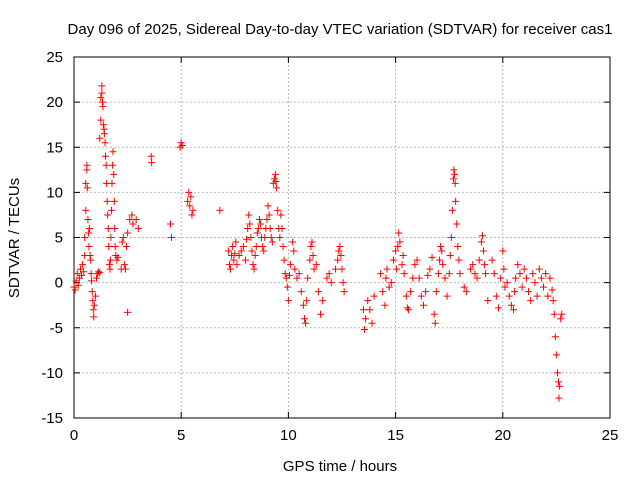 This screenshot has width=640, height=480. What do you see at coordinates (181, 435) in the screenshot?
I see `x-tick-label: 5` at bounding box center [181, 435].